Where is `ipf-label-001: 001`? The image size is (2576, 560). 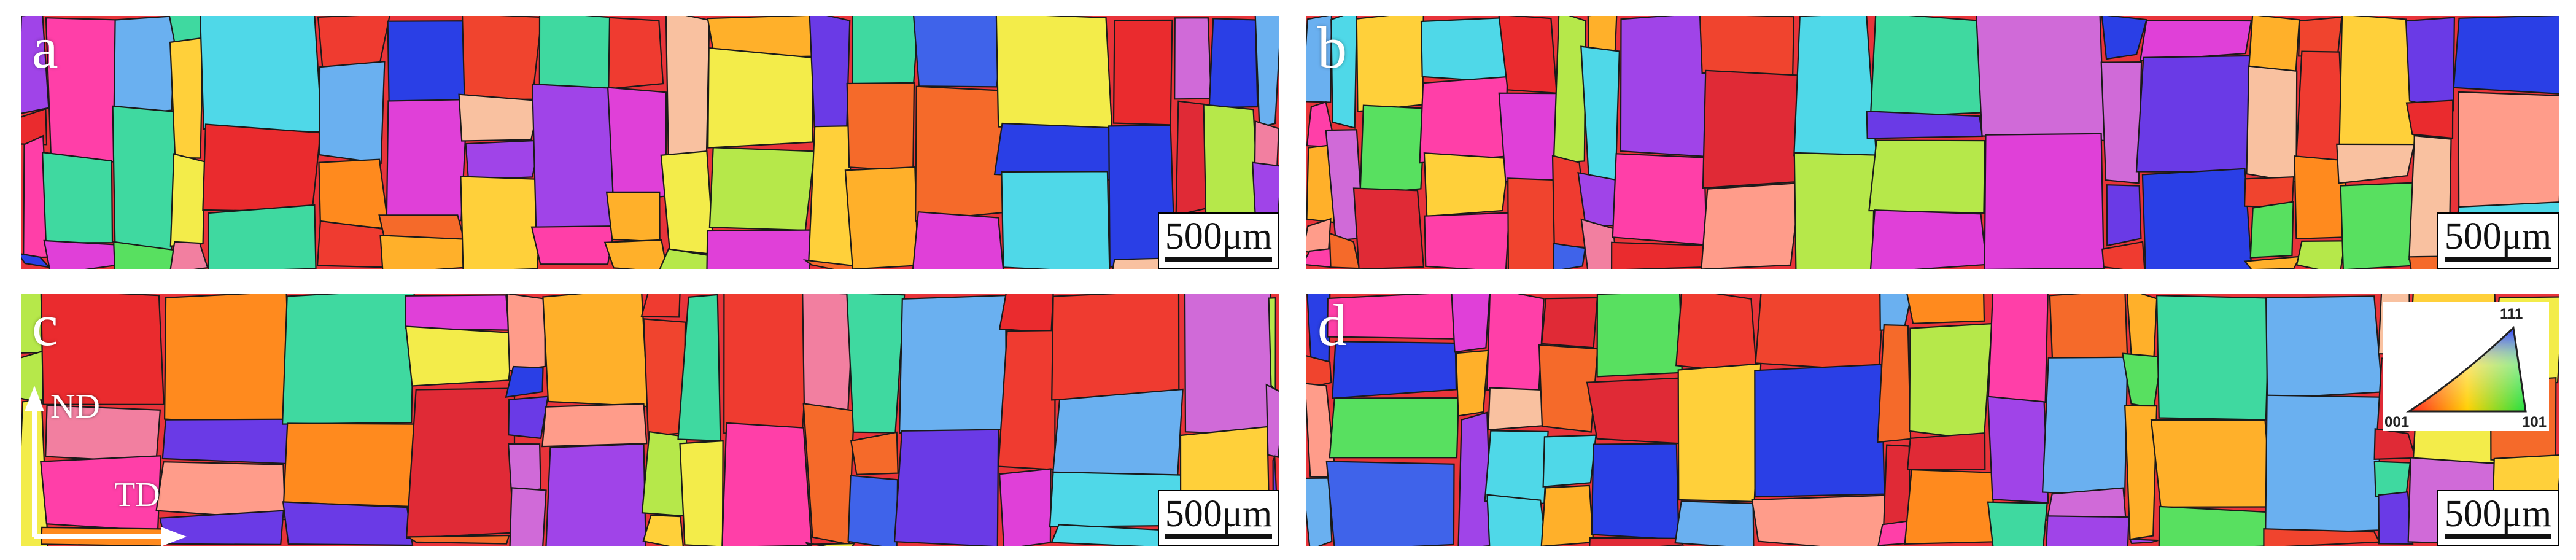 ipf-label-001: 001 is located at coordinates (2397, 422).